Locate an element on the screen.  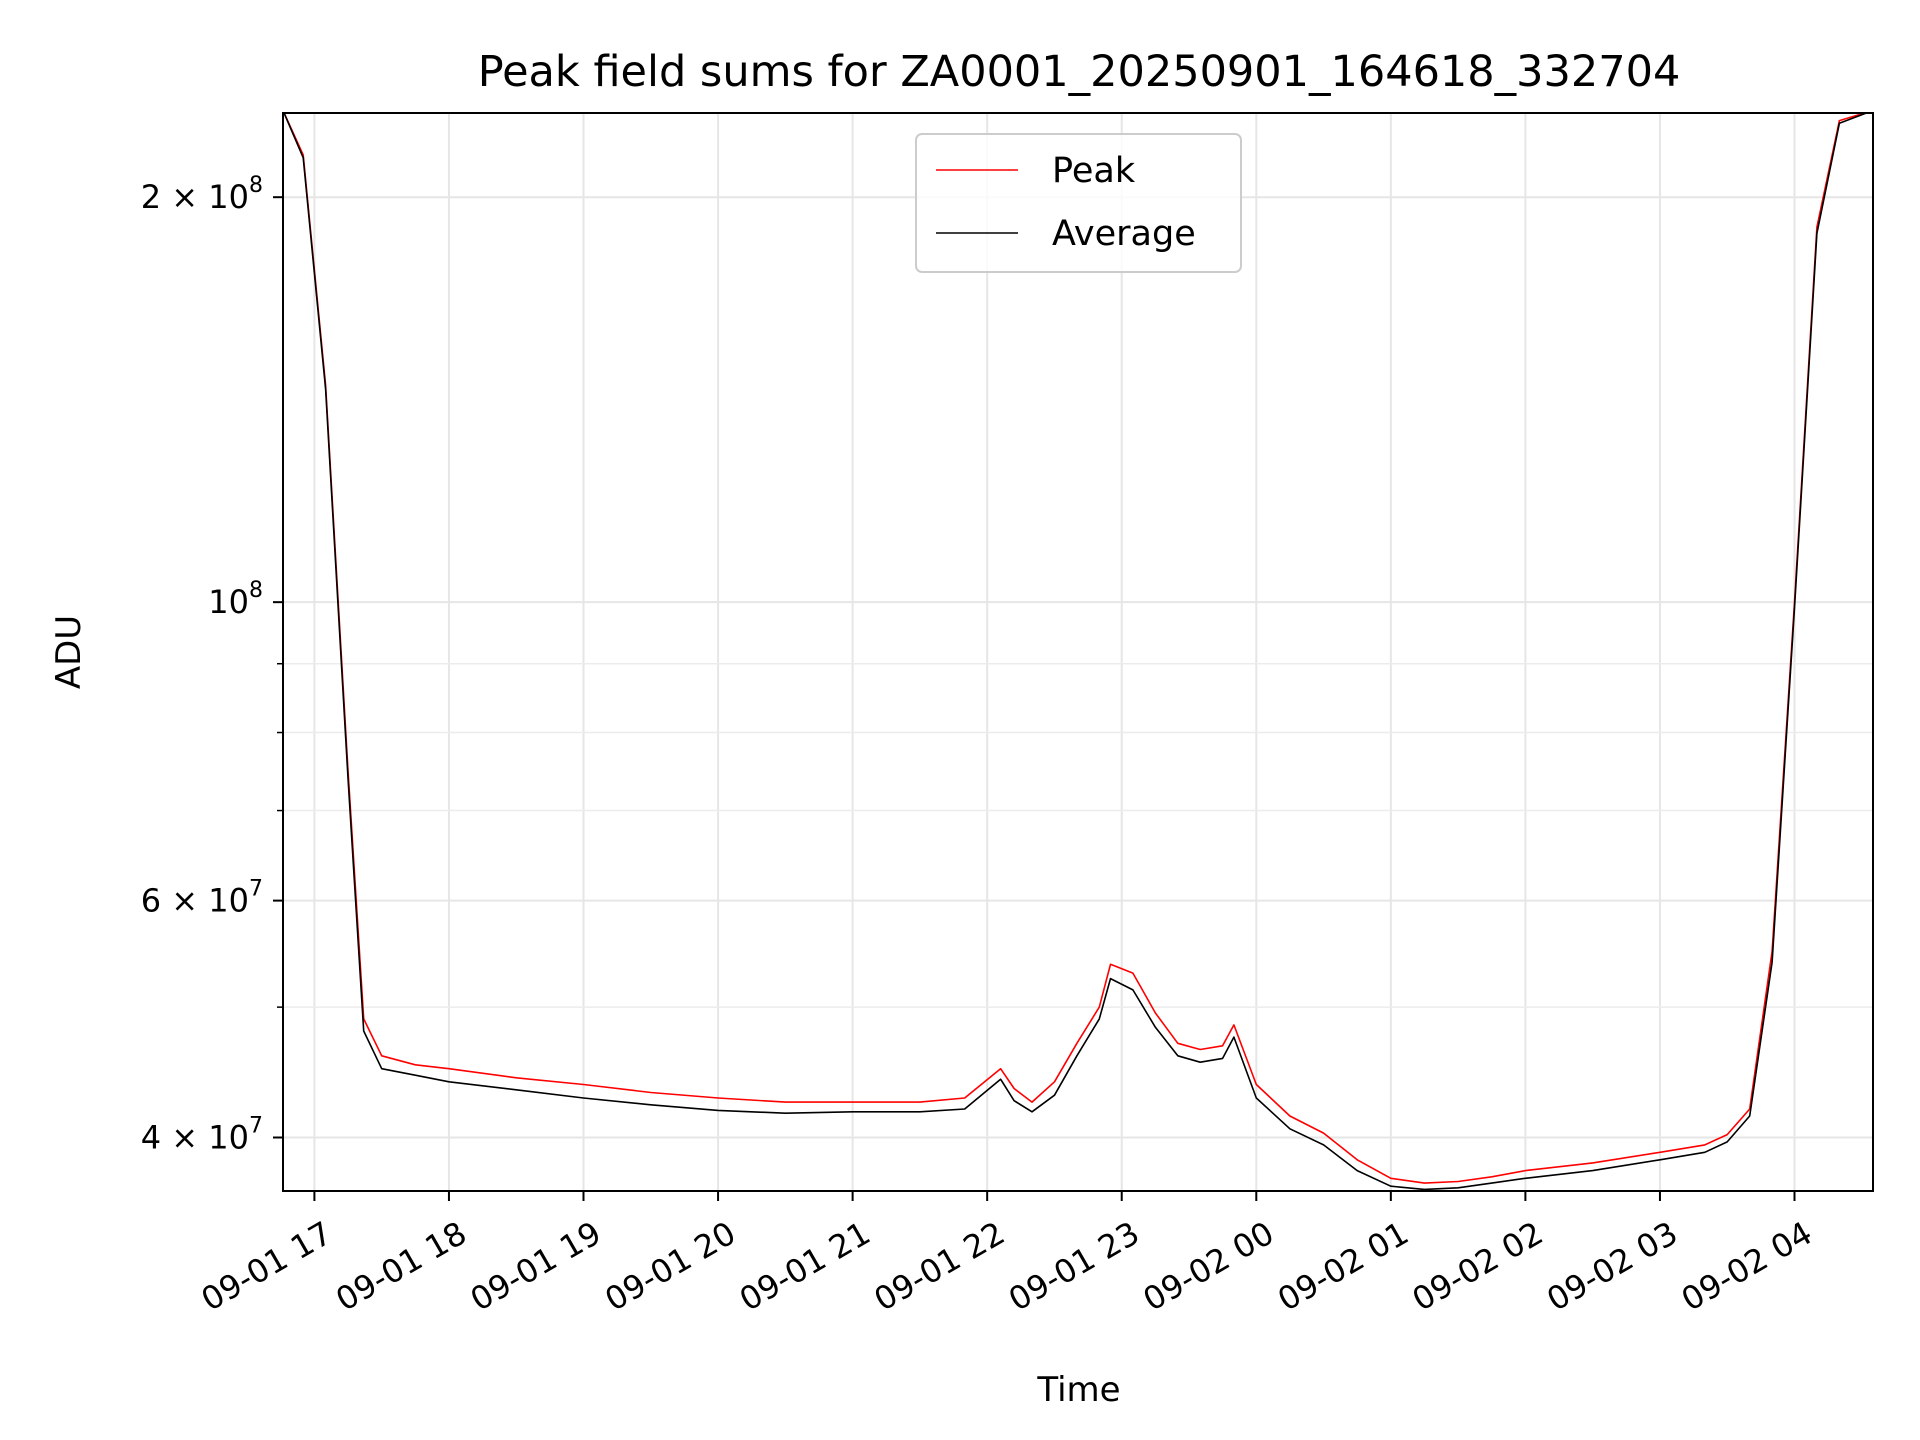
y-tick-label: 108 is located at coordinates (235, 599).